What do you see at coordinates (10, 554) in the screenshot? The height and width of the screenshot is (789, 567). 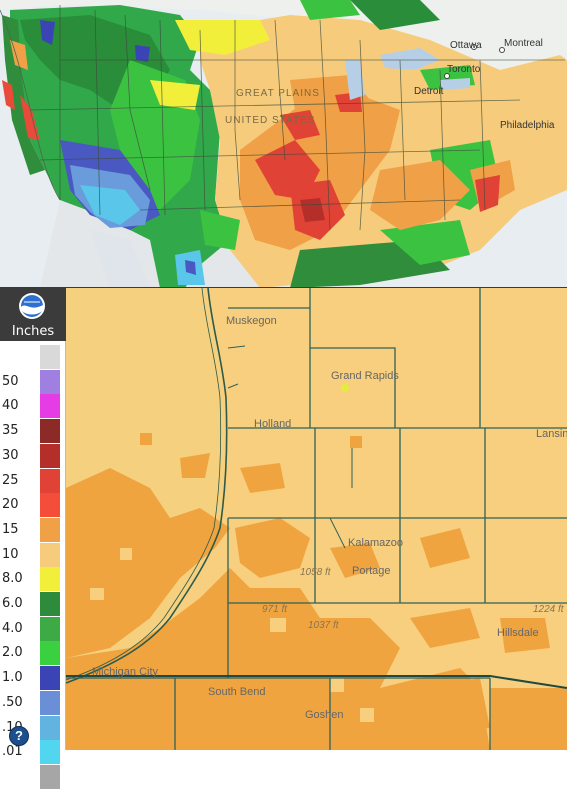 I see `legend-label: 10` at bounding box center [10, 554].